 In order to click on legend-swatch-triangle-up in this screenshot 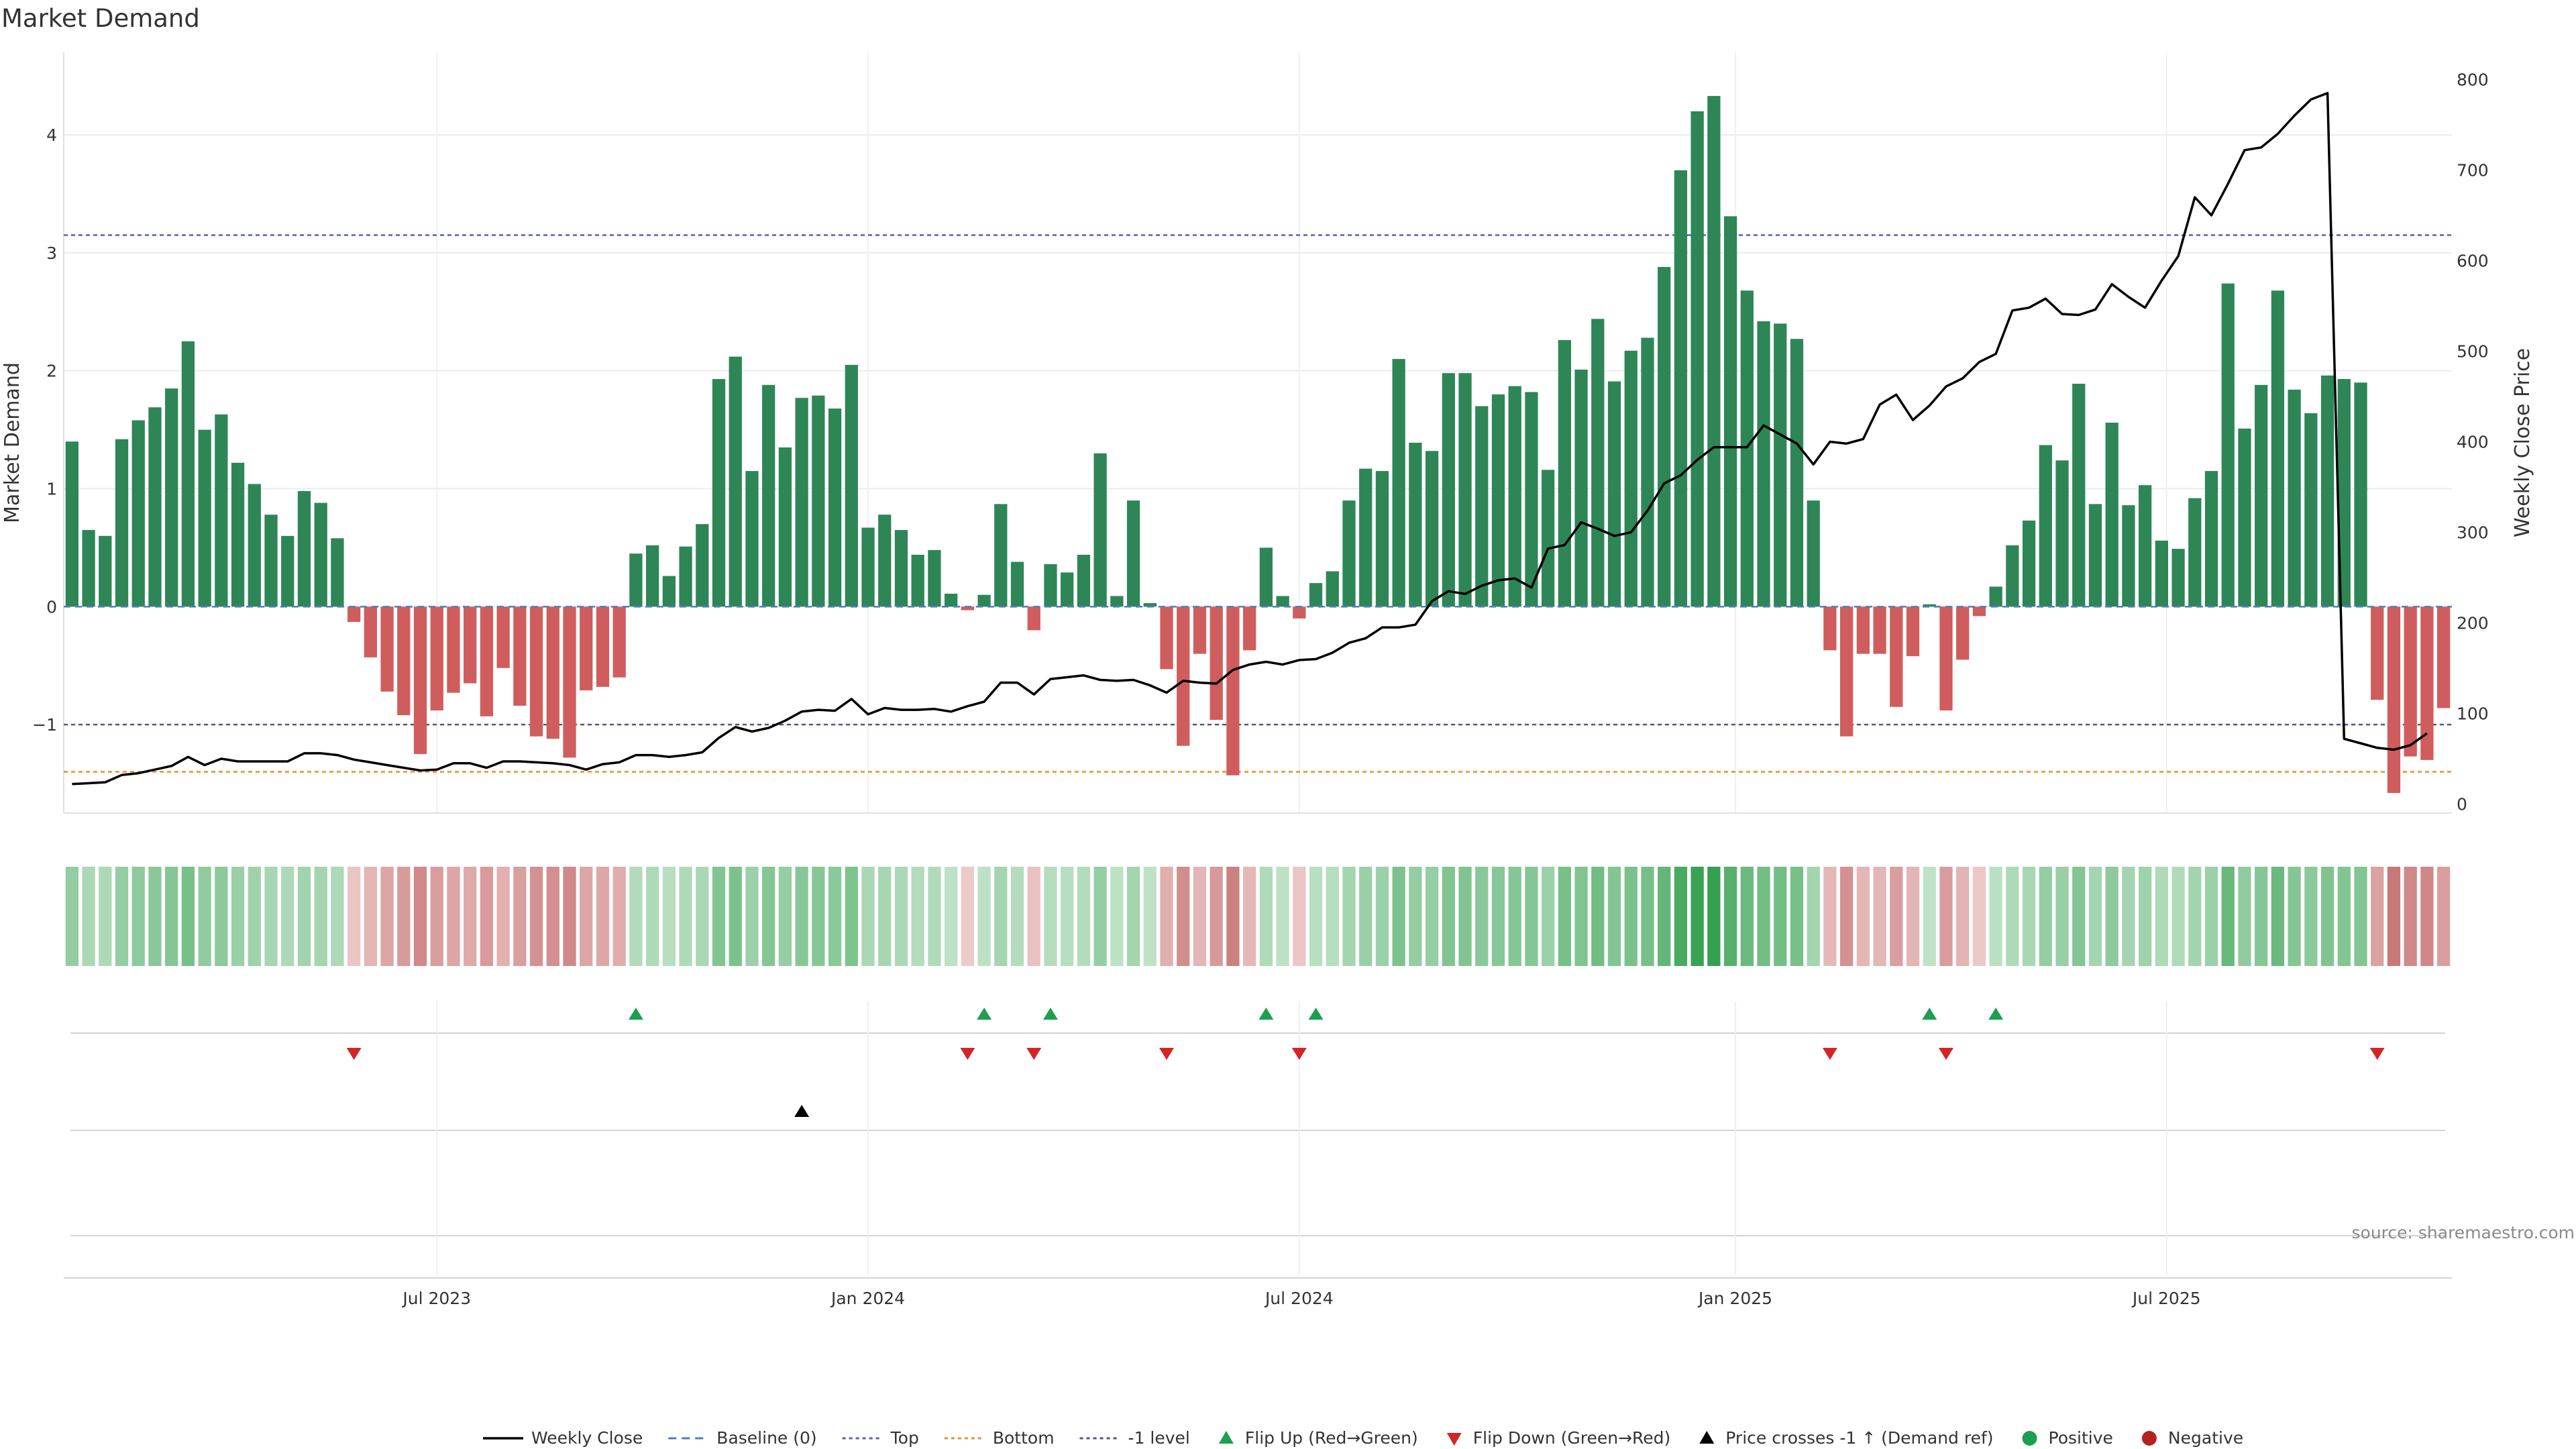, I will do `click(1707, 1437)`.